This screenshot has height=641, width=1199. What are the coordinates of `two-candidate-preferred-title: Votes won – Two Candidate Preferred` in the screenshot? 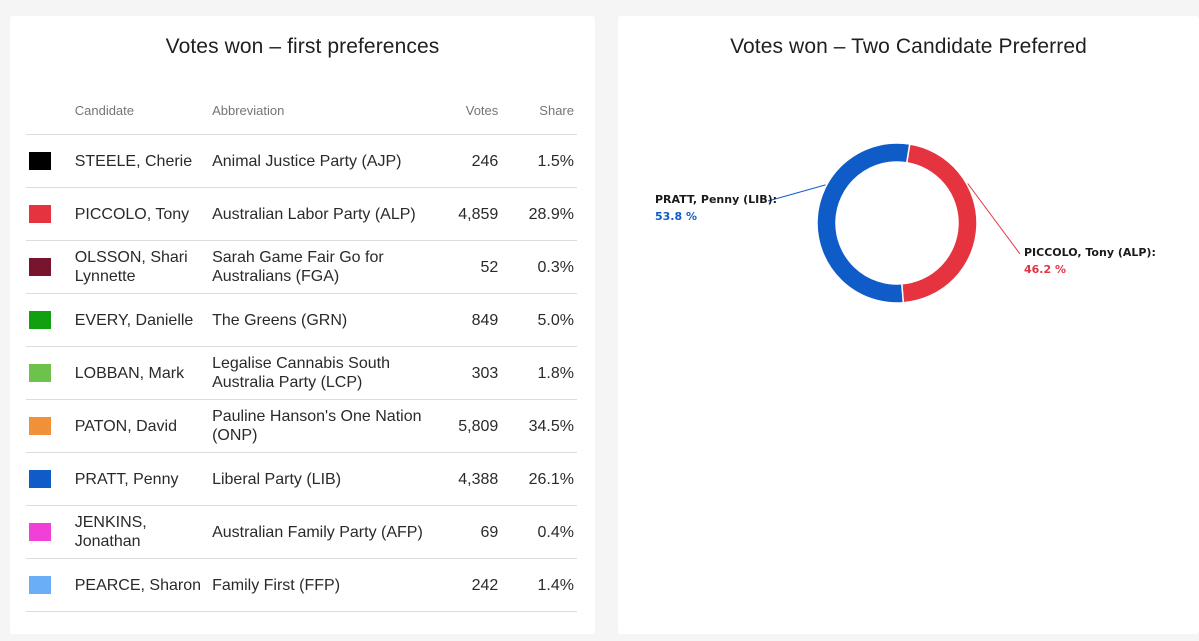 It's located at (908, 46).